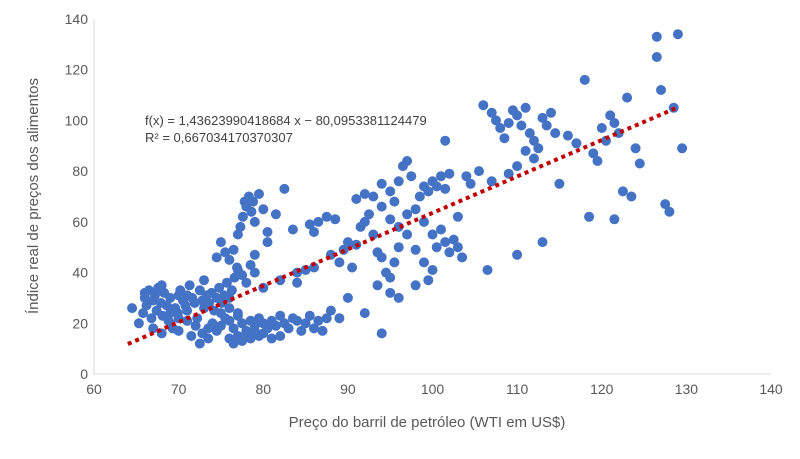 Image resolution: width=800 pixels, height=459 pixels. What do you see at coordinates (80, 273) in the screenshot?
I see `y-tick-label: 40` at bounding box center [80, 273].